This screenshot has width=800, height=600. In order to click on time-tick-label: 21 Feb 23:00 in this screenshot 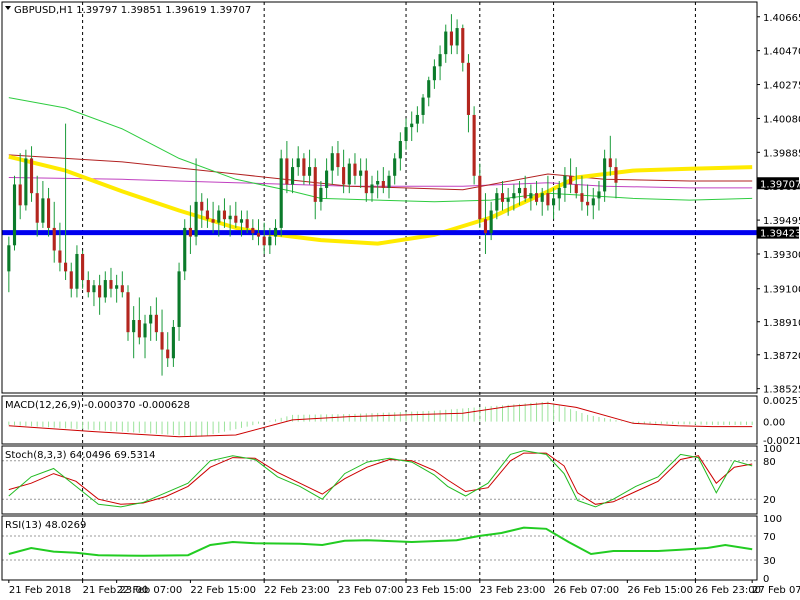, I will do `click(116, 590)`.